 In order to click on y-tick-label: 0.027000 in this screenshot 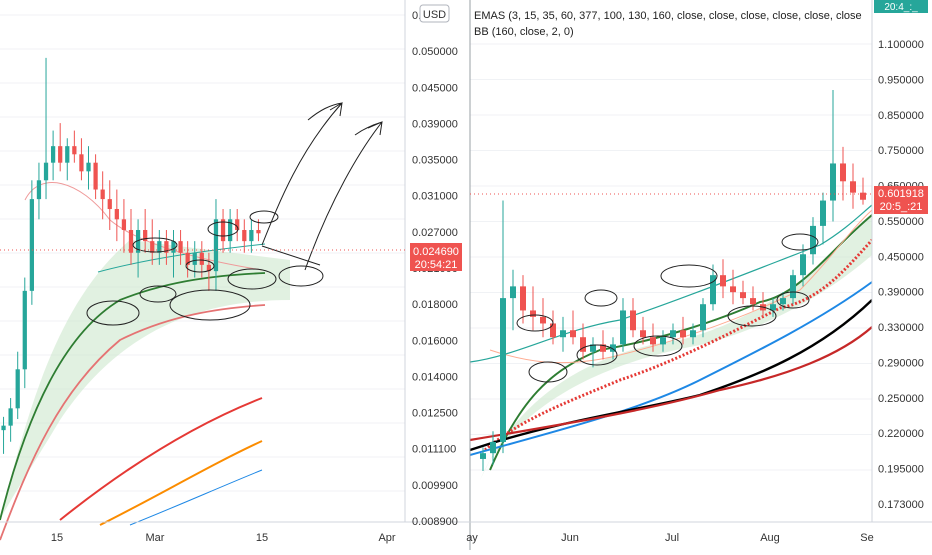, I will do `click(435, 233)`.